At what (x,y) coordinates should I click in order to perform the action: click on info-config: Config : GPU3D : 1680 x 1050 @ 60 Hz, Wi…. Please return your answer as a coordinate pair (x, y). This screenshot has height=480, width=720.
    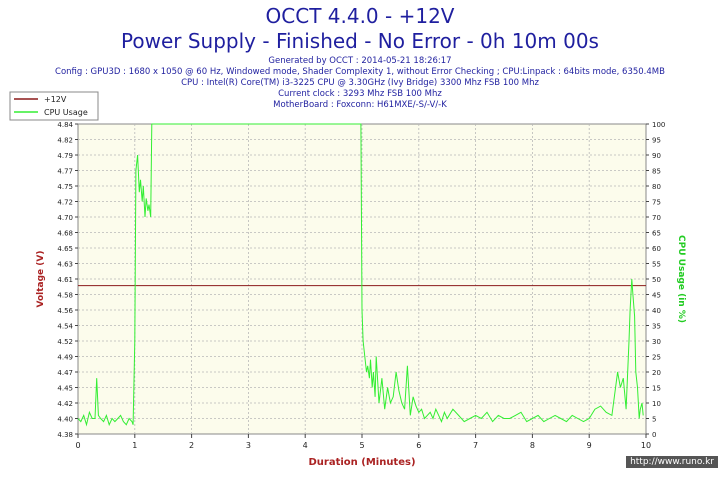
    Looking at the image, I should click on (360, 72).